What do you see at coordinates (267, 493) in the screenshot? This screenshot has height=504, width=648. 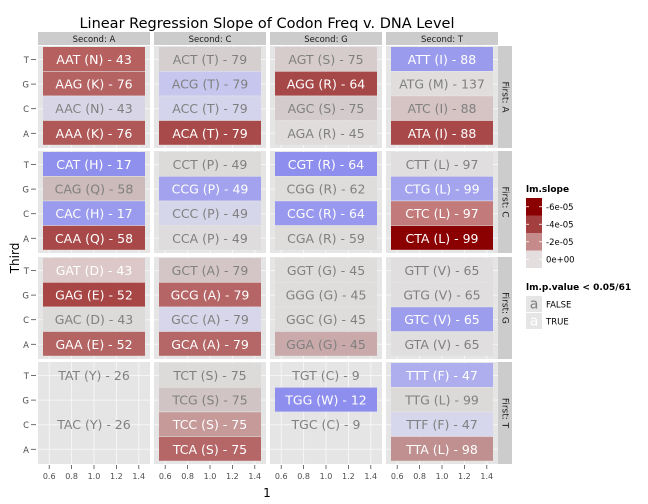 I see `x-axis-label: 1` at bounding box center [267, 493].